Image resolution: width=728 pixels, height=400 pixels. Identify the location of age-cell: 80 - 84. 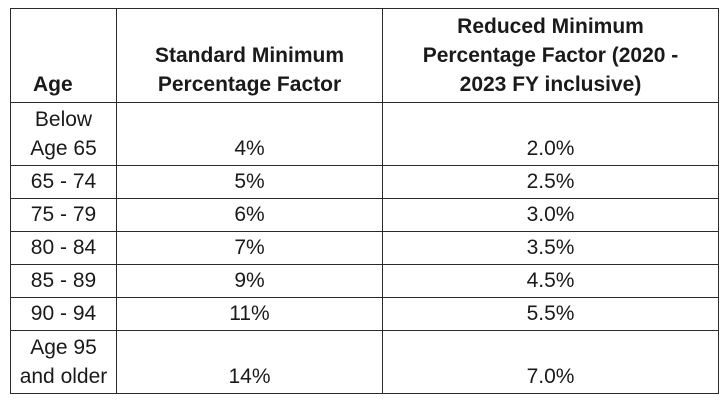
(63, 248).